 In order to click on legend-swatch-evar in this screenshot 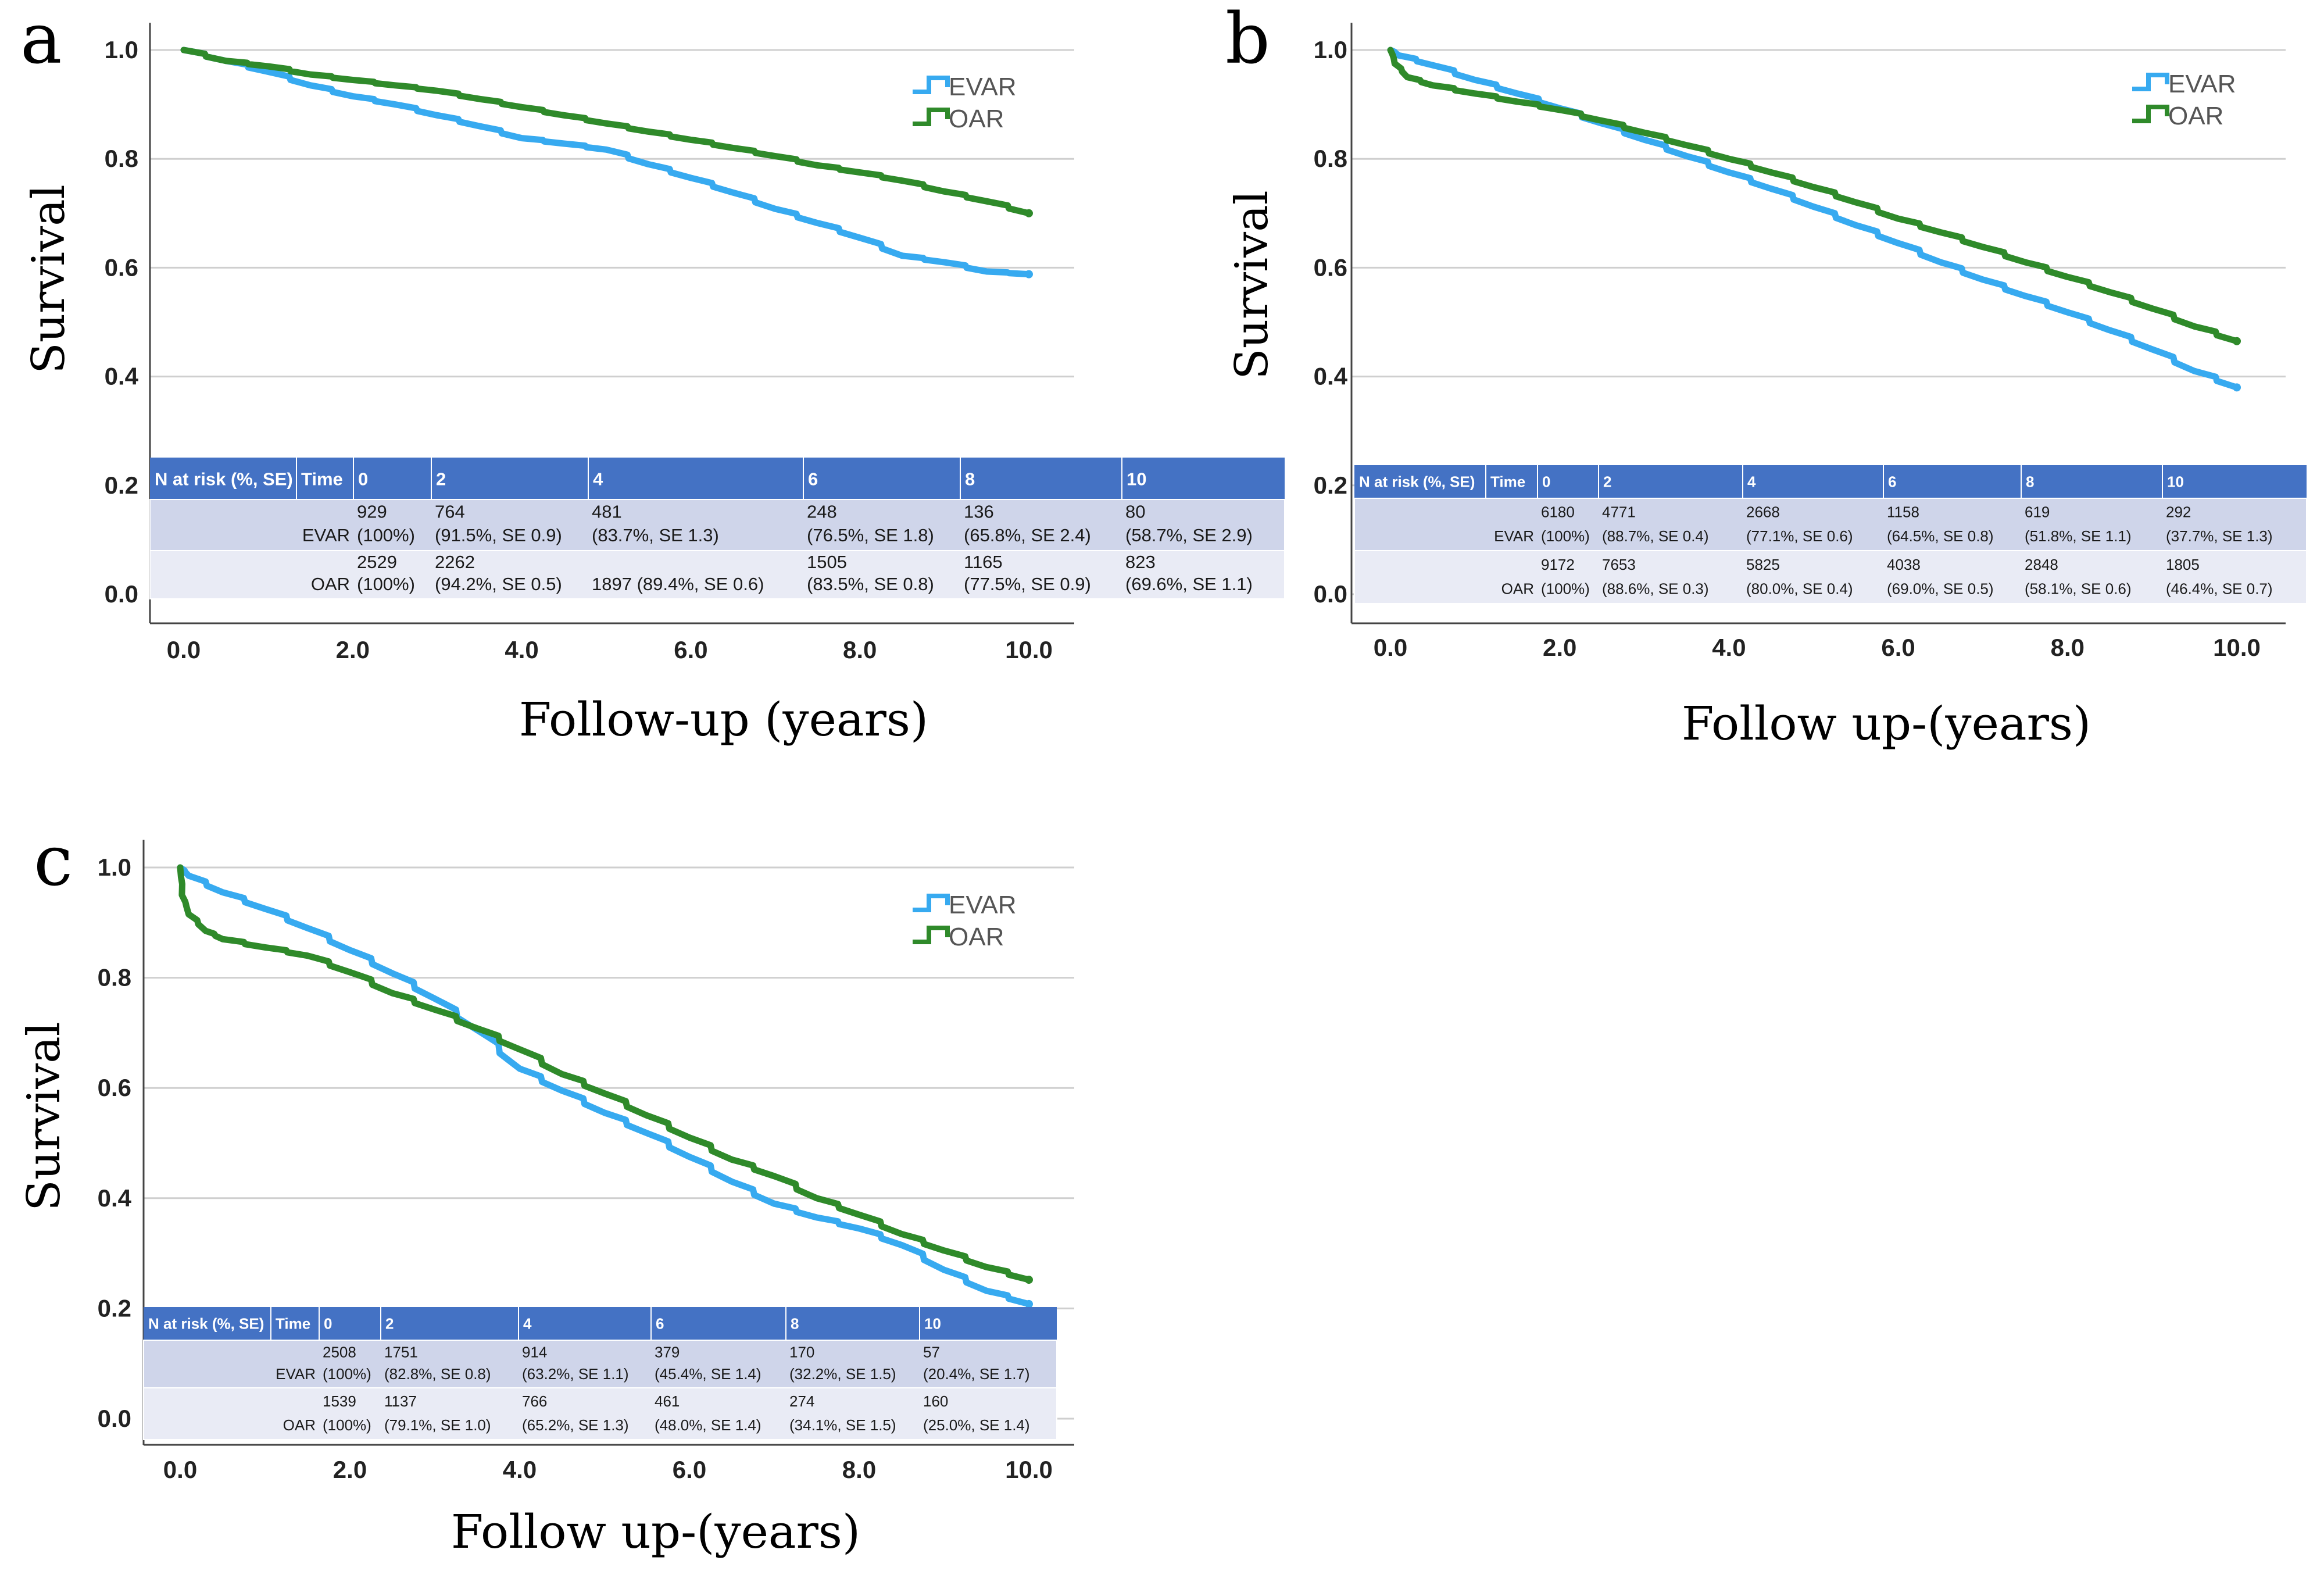, I will do `click(931, 85)`.